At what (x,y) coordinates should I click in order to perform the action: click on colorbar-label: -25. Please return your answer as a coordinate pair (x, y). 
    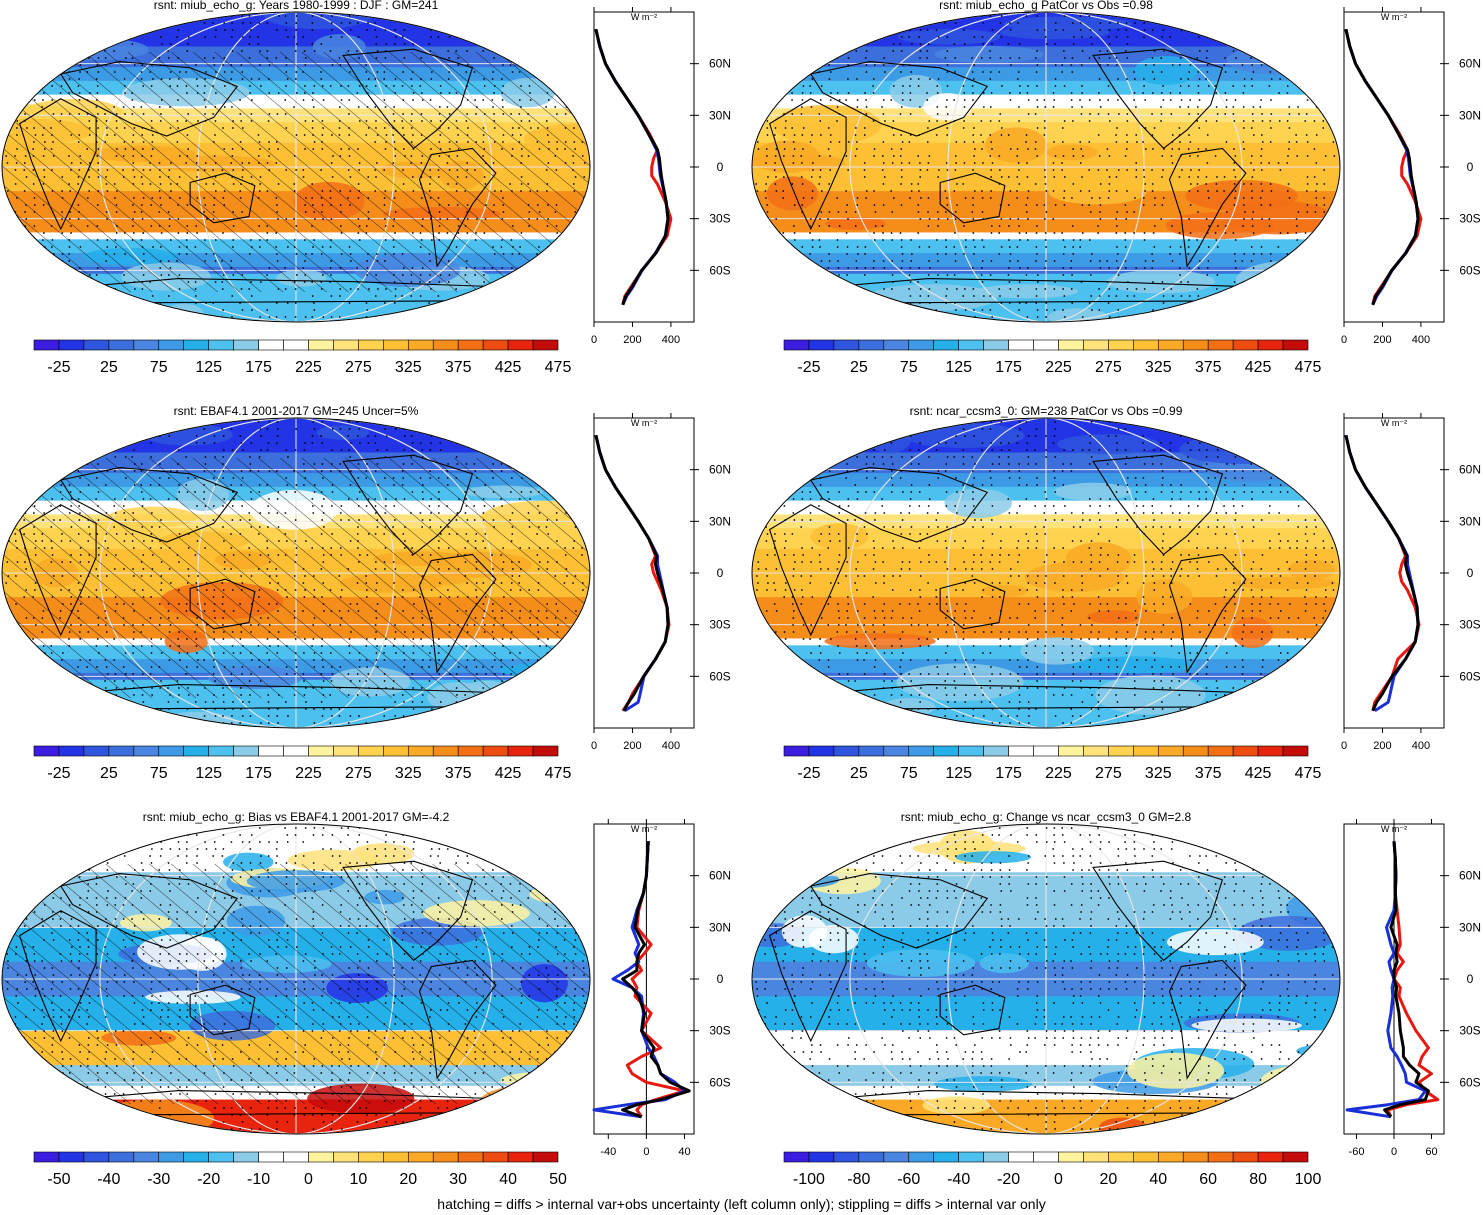
    Looking at the image, I should click on (808, 367).